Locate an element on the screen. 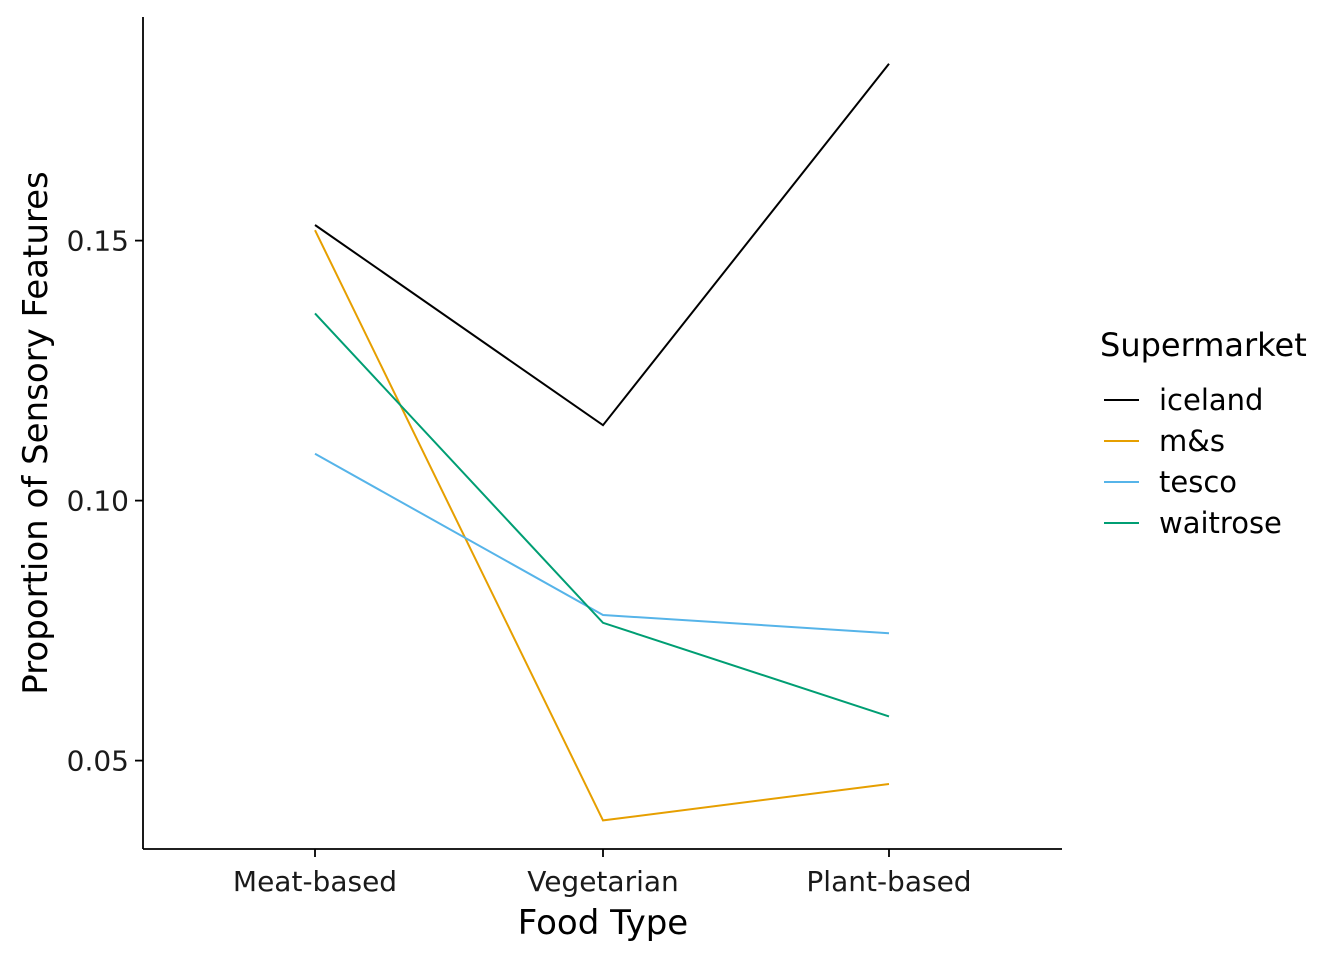 This screenshot has width=1344, height=960. legend-label: tesco is located at coordinates (1198, 482).